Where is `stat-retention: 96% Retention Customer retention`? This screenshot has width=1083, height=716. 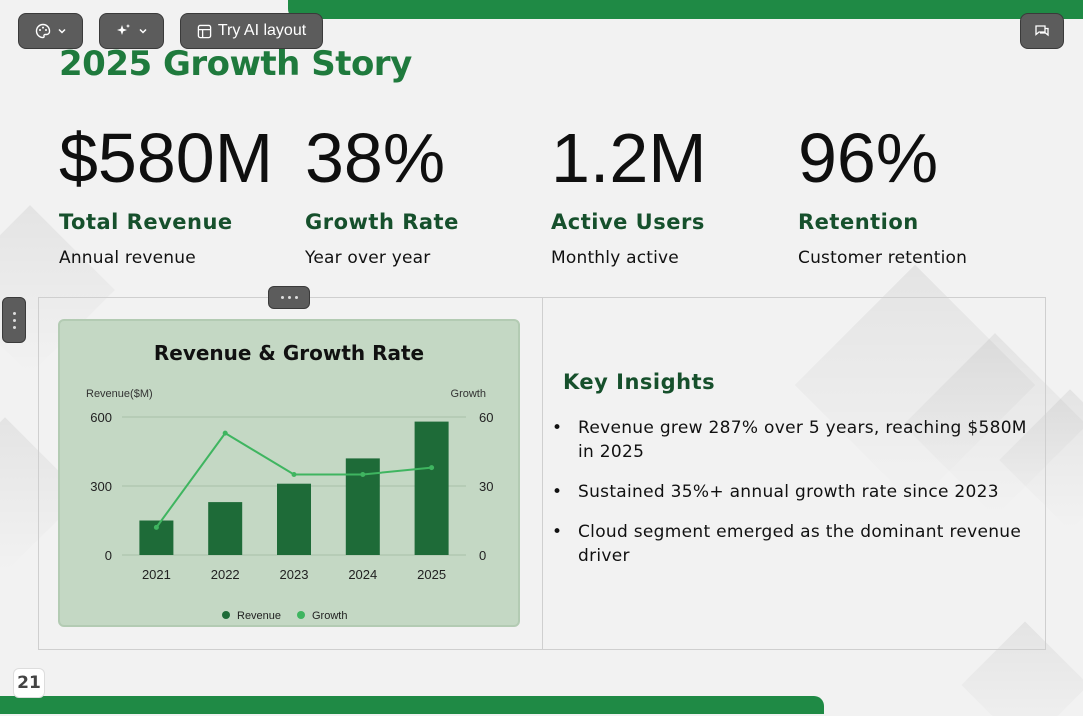
stat-retention: 96% Retention Customer retention is located at coordinates (920, 193).